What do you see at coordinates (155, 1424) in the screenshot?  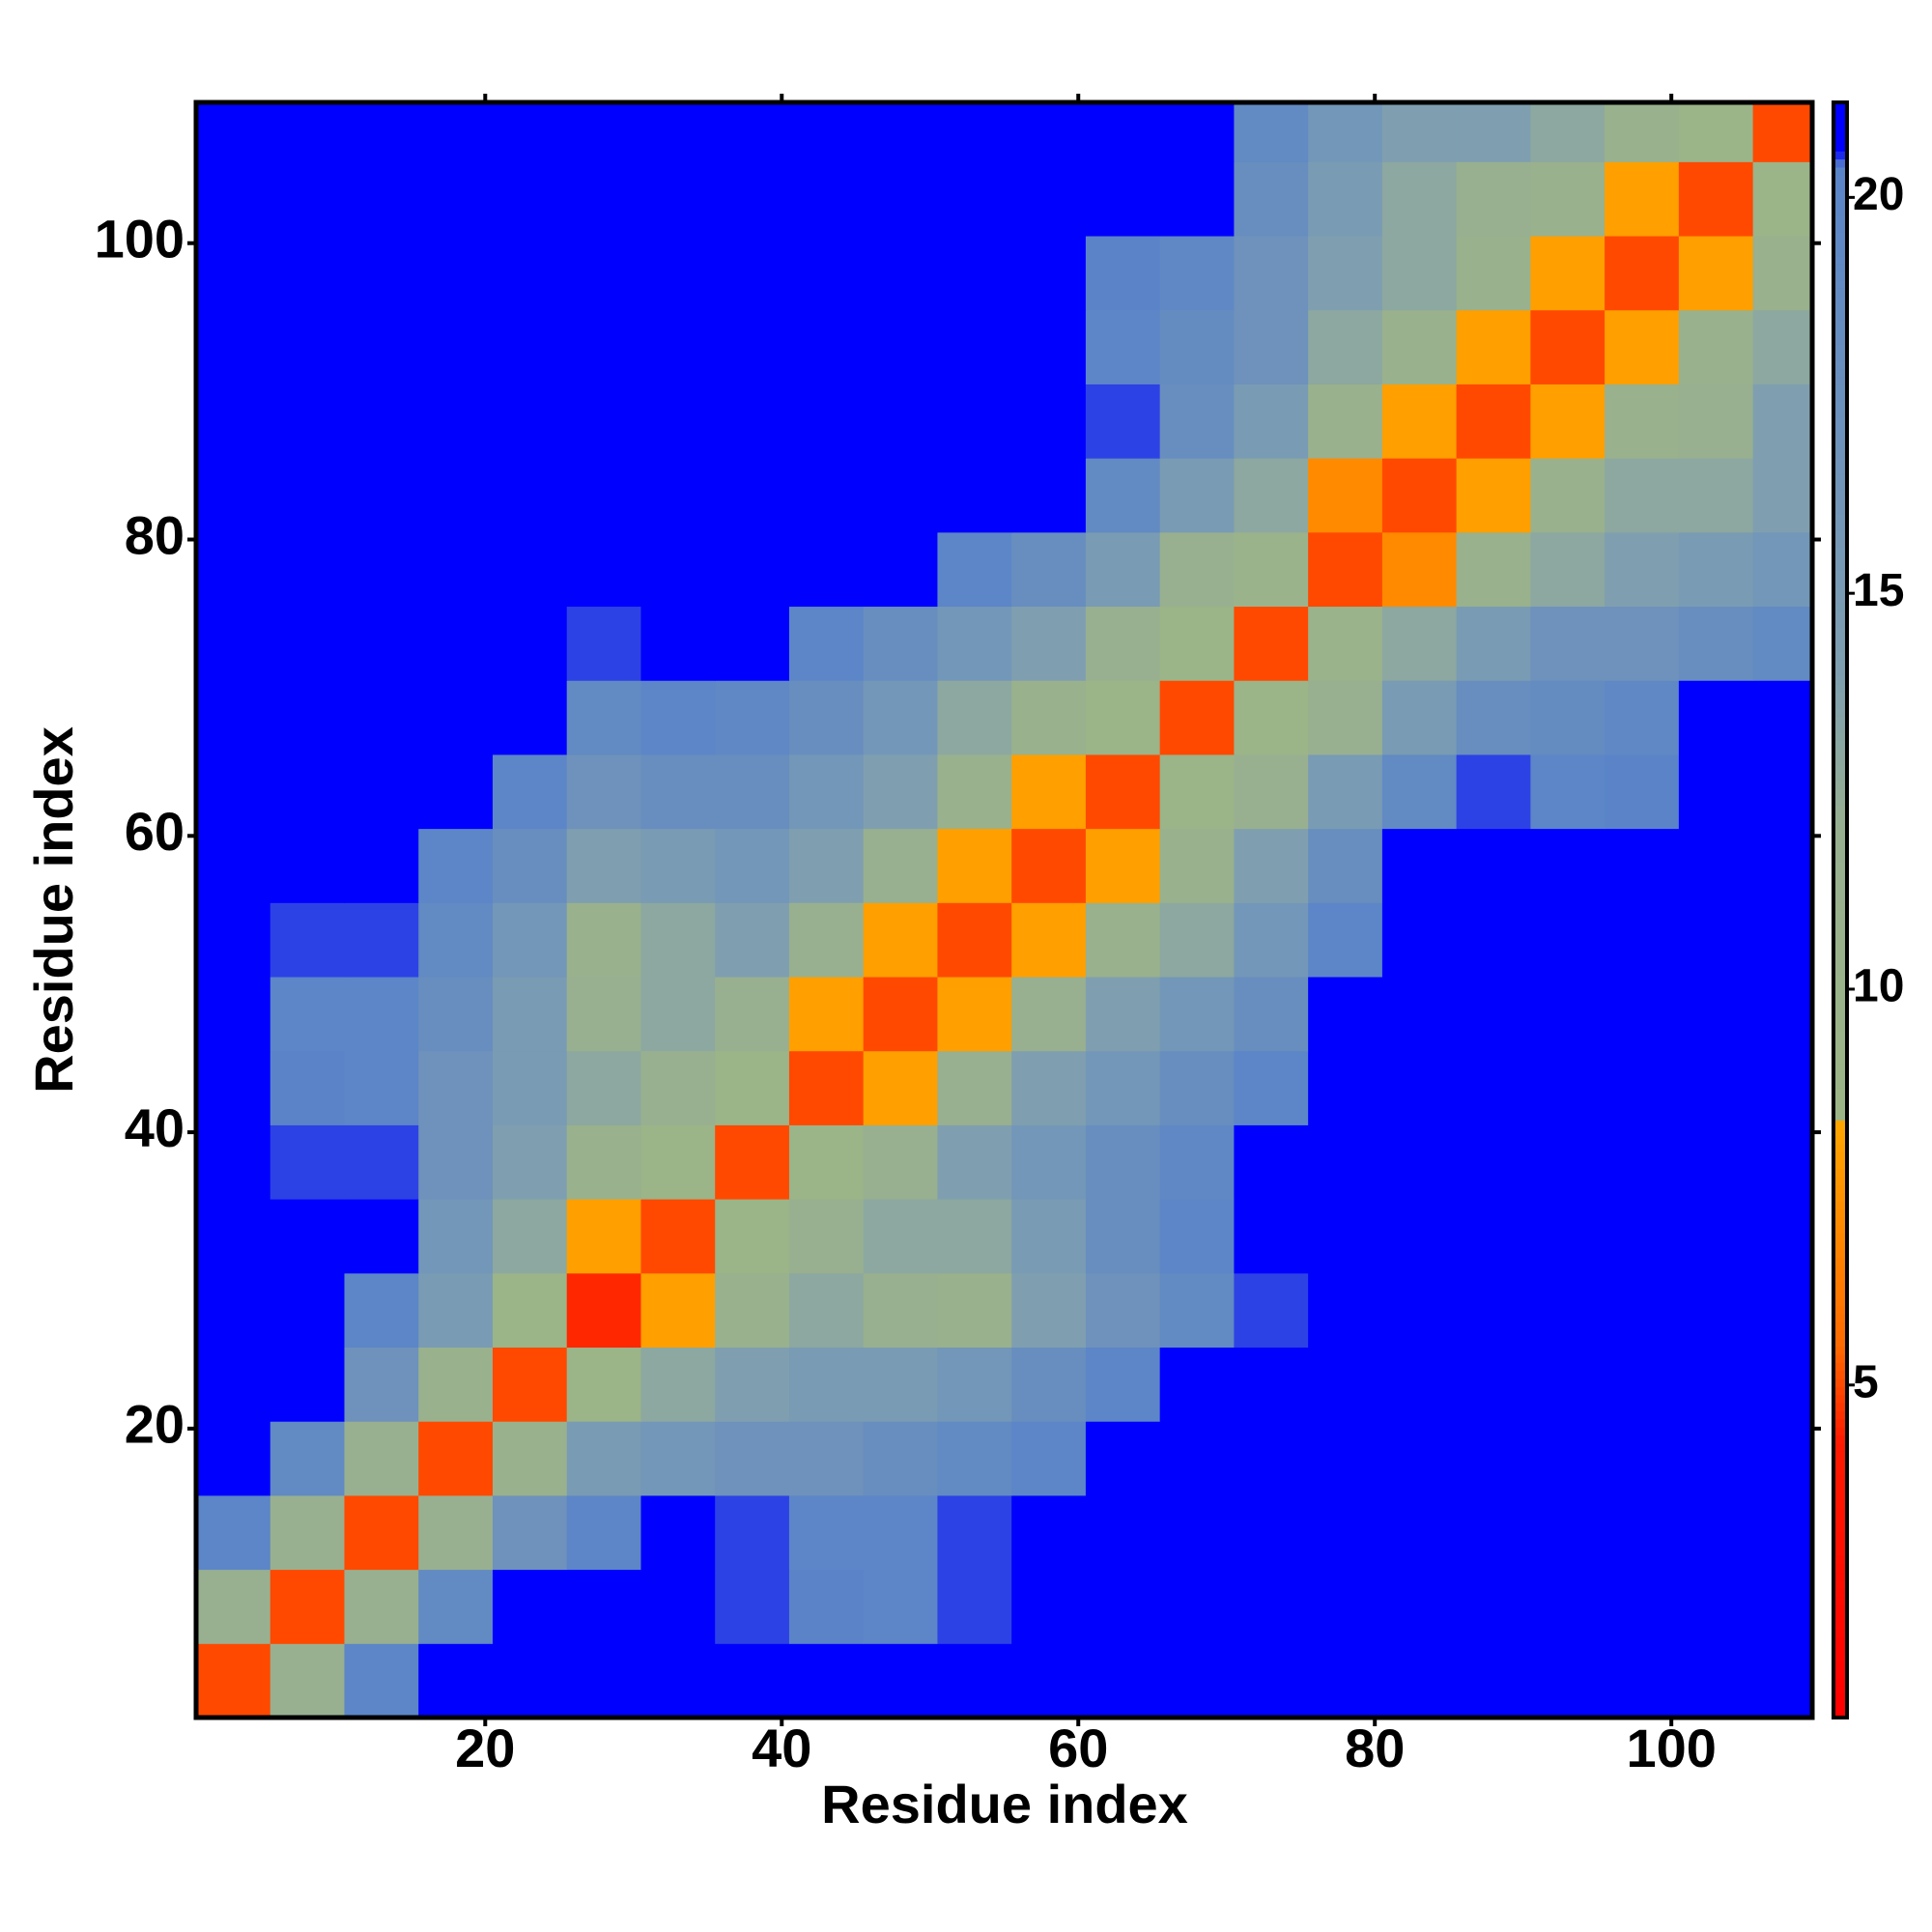 I see `y-tick-label: 20` at bounding box center [155, 1424].